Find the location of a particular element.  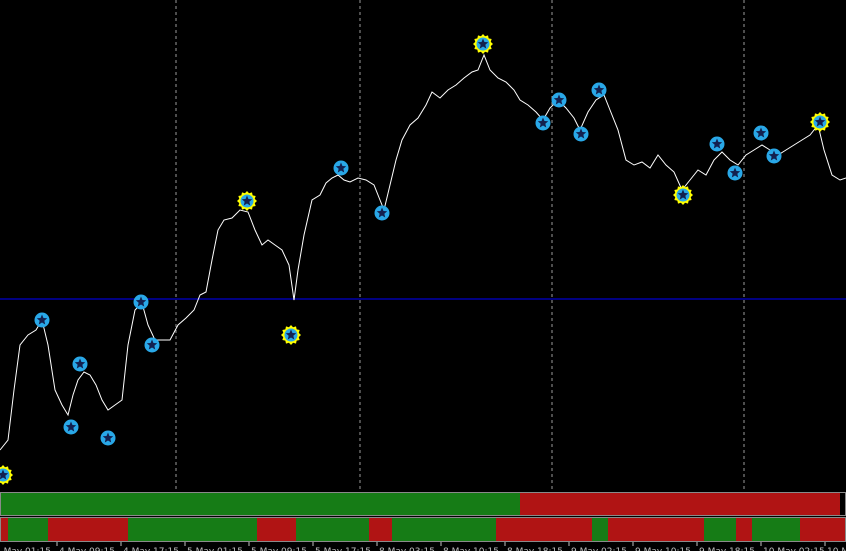

x-tick-label: 9 May 10:15 is located at coordinates (663, 549).